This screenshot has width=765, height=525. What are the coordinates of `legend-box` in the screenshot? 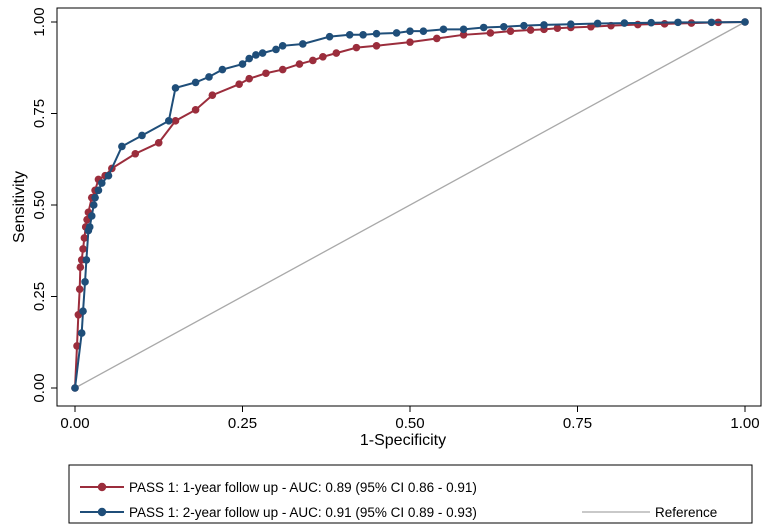 It's located at (410, 494).